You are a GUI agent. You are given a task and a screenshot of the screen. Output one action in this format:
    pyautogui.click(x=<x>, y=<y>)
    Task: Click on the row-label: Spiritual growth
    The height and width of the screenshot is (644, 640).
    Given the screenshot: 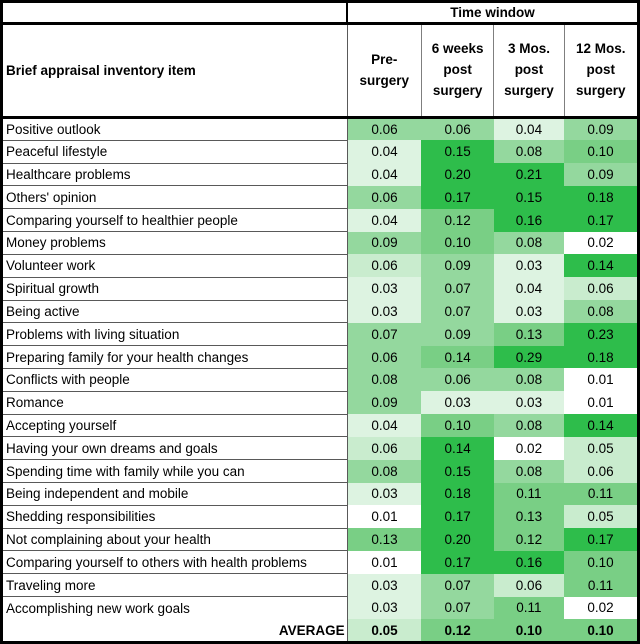 What is the action you would take?
    pyautogui.click(x=174, y=289)
    